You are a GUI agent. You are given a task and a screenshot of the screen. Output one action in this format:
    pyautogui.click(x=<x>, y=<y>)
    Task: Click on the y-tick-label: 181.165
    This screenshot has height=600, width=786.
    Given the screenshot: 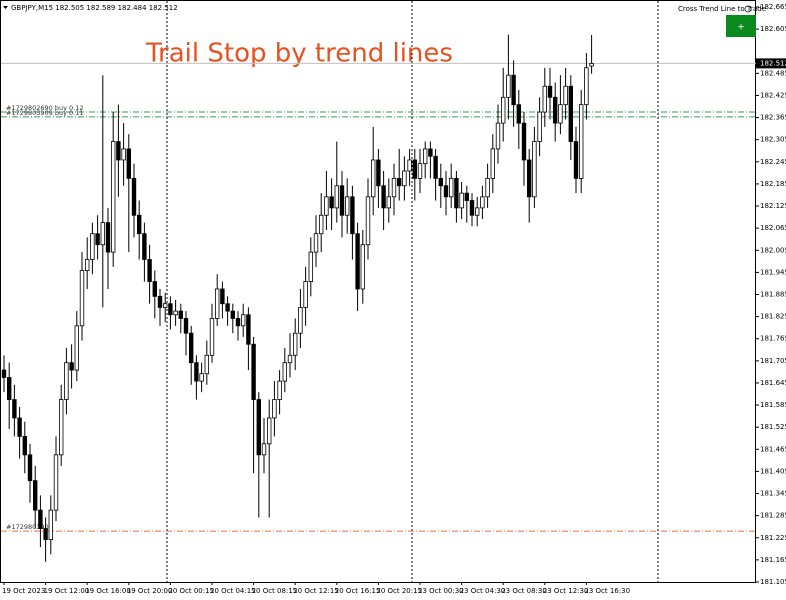 What is the action you would take?
    pyautogui.click(x=773, y=560)
    